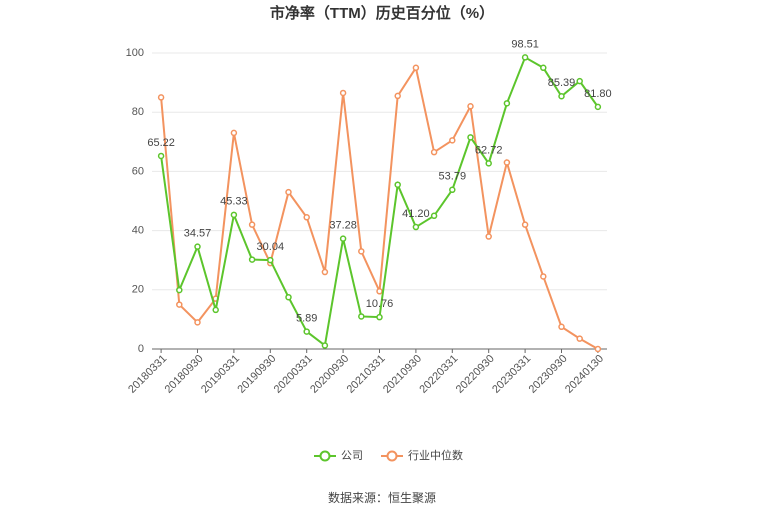 The width and height of the screenshot is (765, 517). What do you see at coordinates (135, 53) in the screenshot?
I see `y-tick-label: 100` at bounding box center [135, 53].